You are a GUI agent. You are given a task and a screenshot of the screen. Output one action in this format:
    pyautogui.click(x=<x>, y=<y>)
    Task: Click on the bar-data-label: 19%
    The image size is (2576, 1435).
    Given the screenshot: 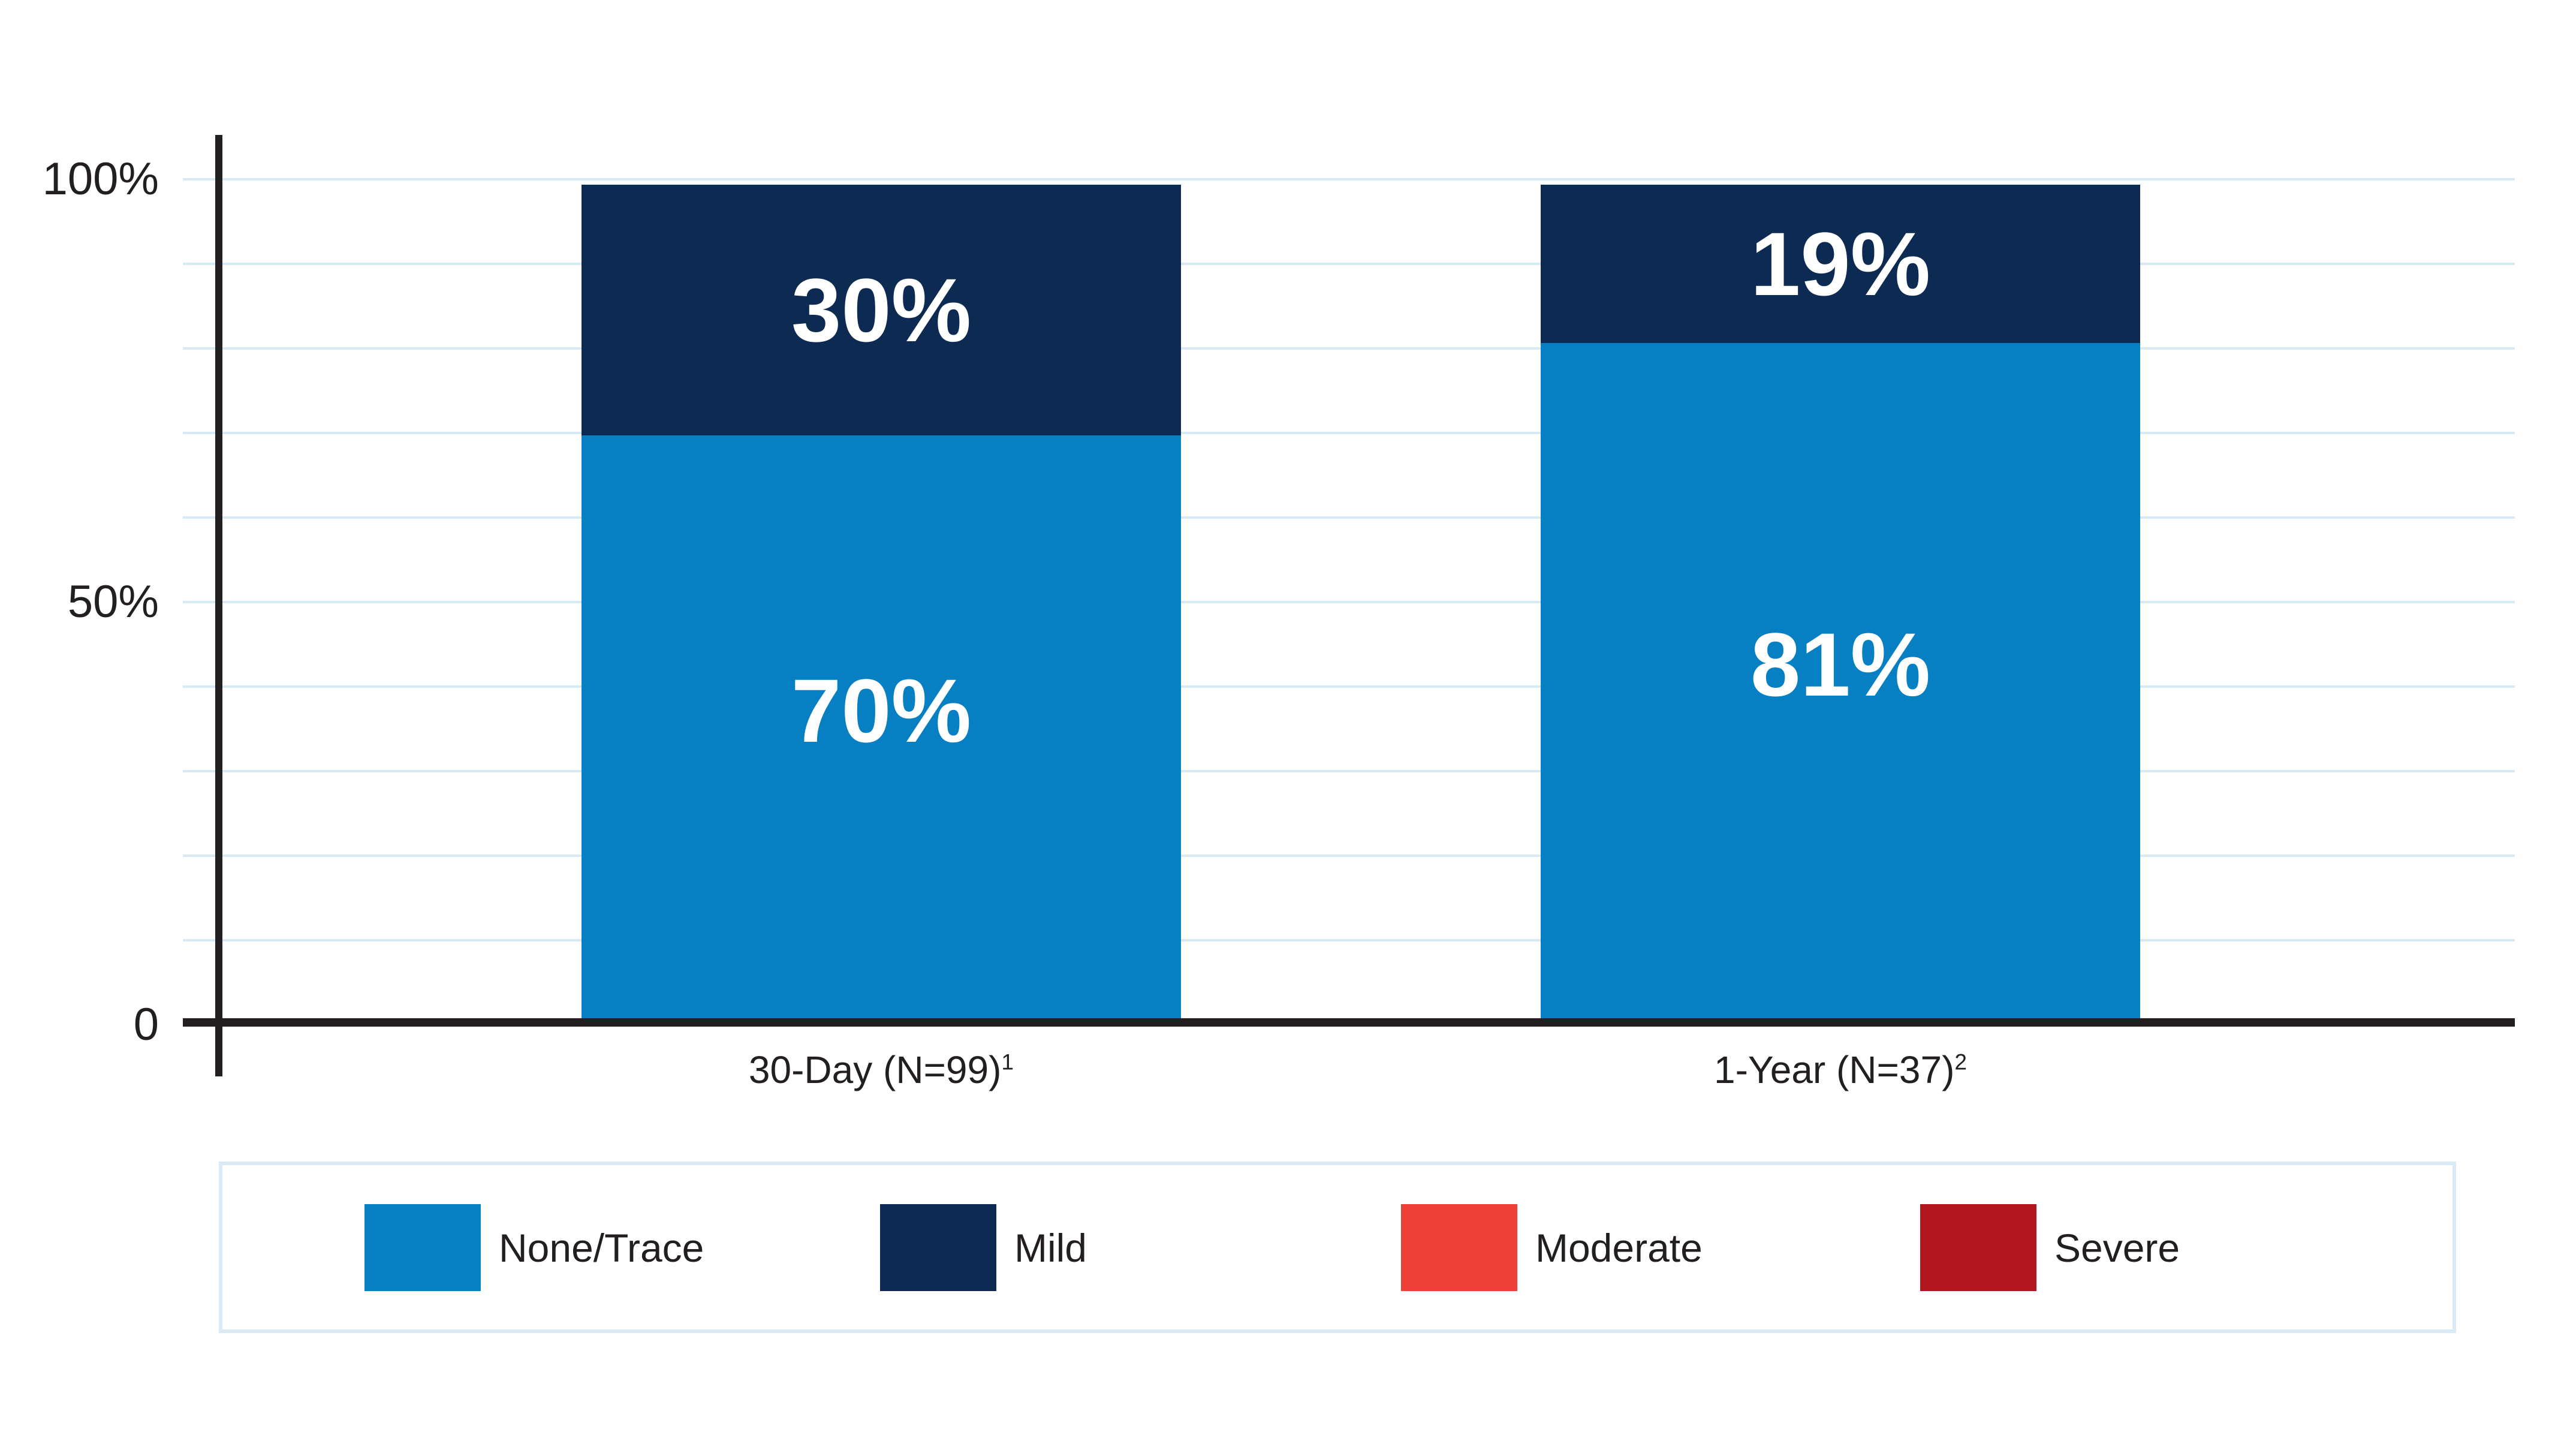 What is the action you would take?
    pyautogui.click(x=1841, y=264)
    